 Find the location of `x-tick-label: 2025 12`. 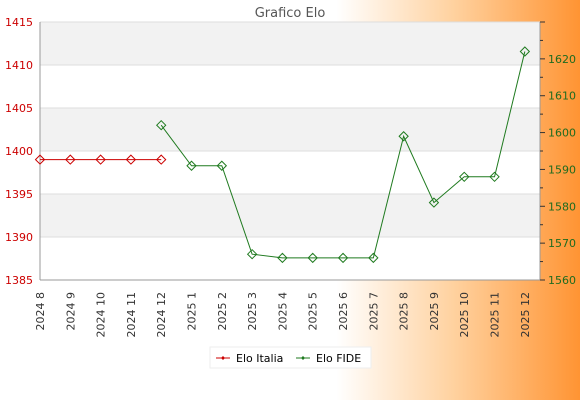

x-tick-label: 2025 12 is located at coordinates (525, 315).